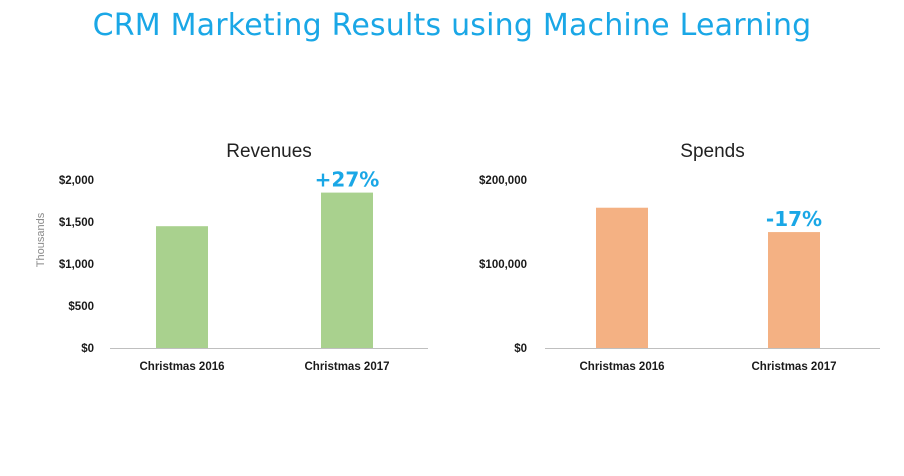 This screenshot has height=476, width=904. I want to click on spends-y-tick-label: $200,000, so click(503, 181).